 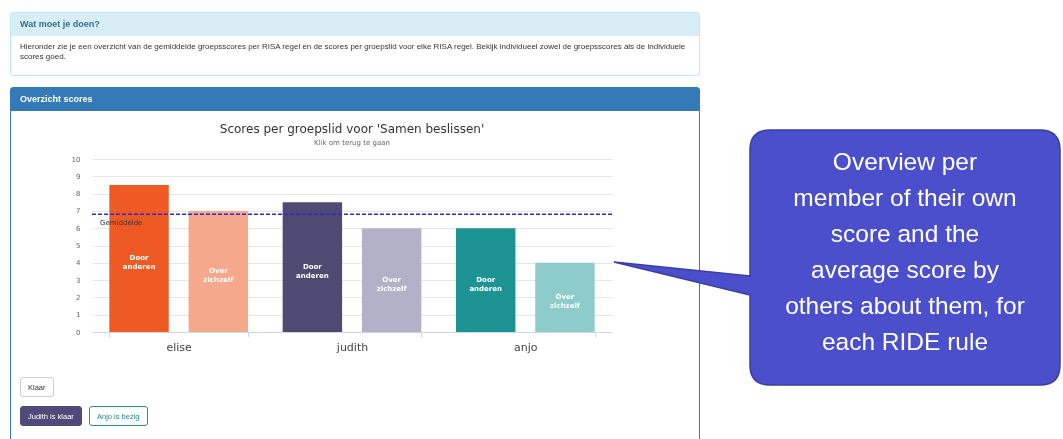 What do you see at coordinates (352, 347) in the screenshot?
I see `x-tick-label: judith` at bounding box center [352, 347].